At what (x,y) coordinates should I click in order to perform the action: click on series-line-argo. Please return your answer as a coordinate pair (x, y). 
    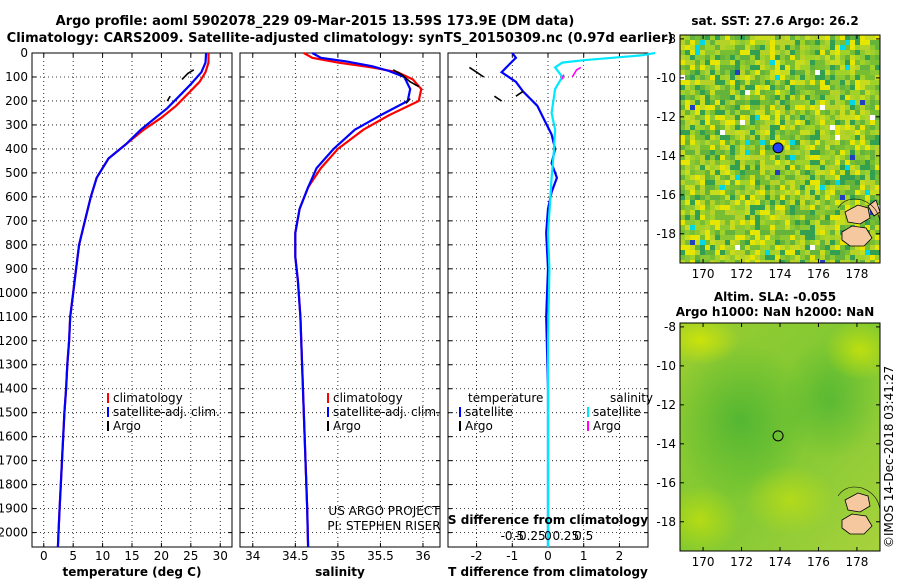
    Looking at the image, I should click on (408, 101).